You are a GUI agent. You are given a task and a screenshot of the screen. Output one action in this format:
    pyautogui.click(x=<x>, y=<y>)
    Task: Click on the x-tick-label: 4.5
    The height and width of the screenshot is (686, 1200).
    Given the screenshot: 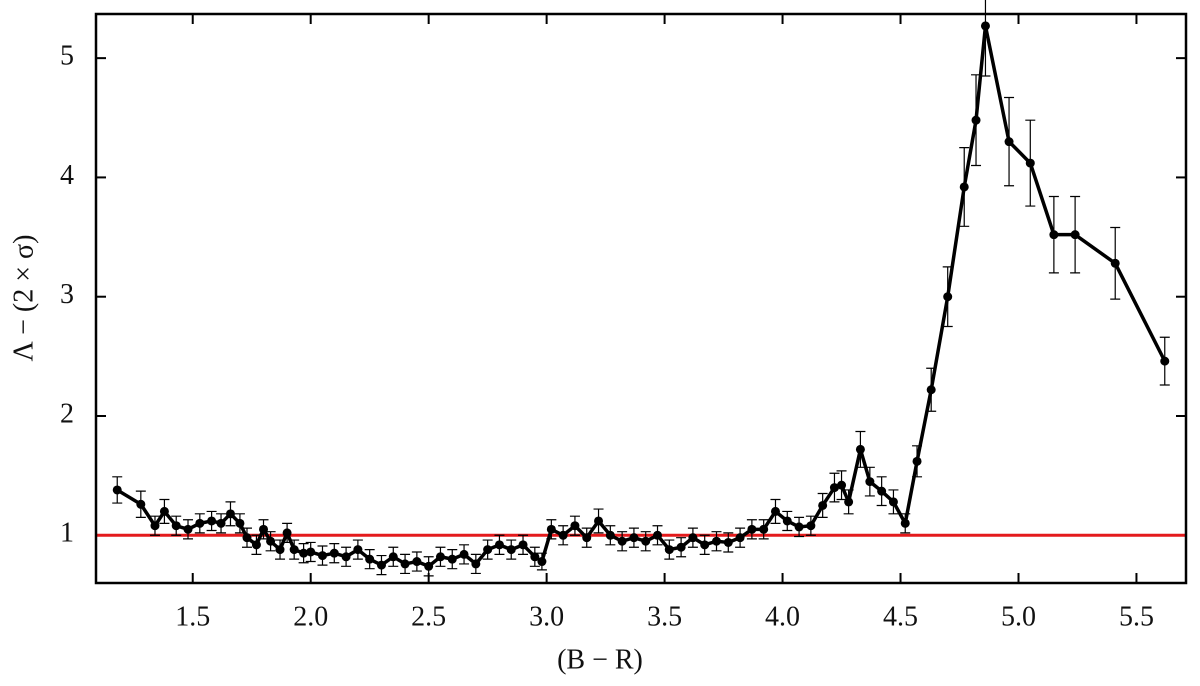 What is the action you would take?
    pyautogui.click(x=900, y=616)
    